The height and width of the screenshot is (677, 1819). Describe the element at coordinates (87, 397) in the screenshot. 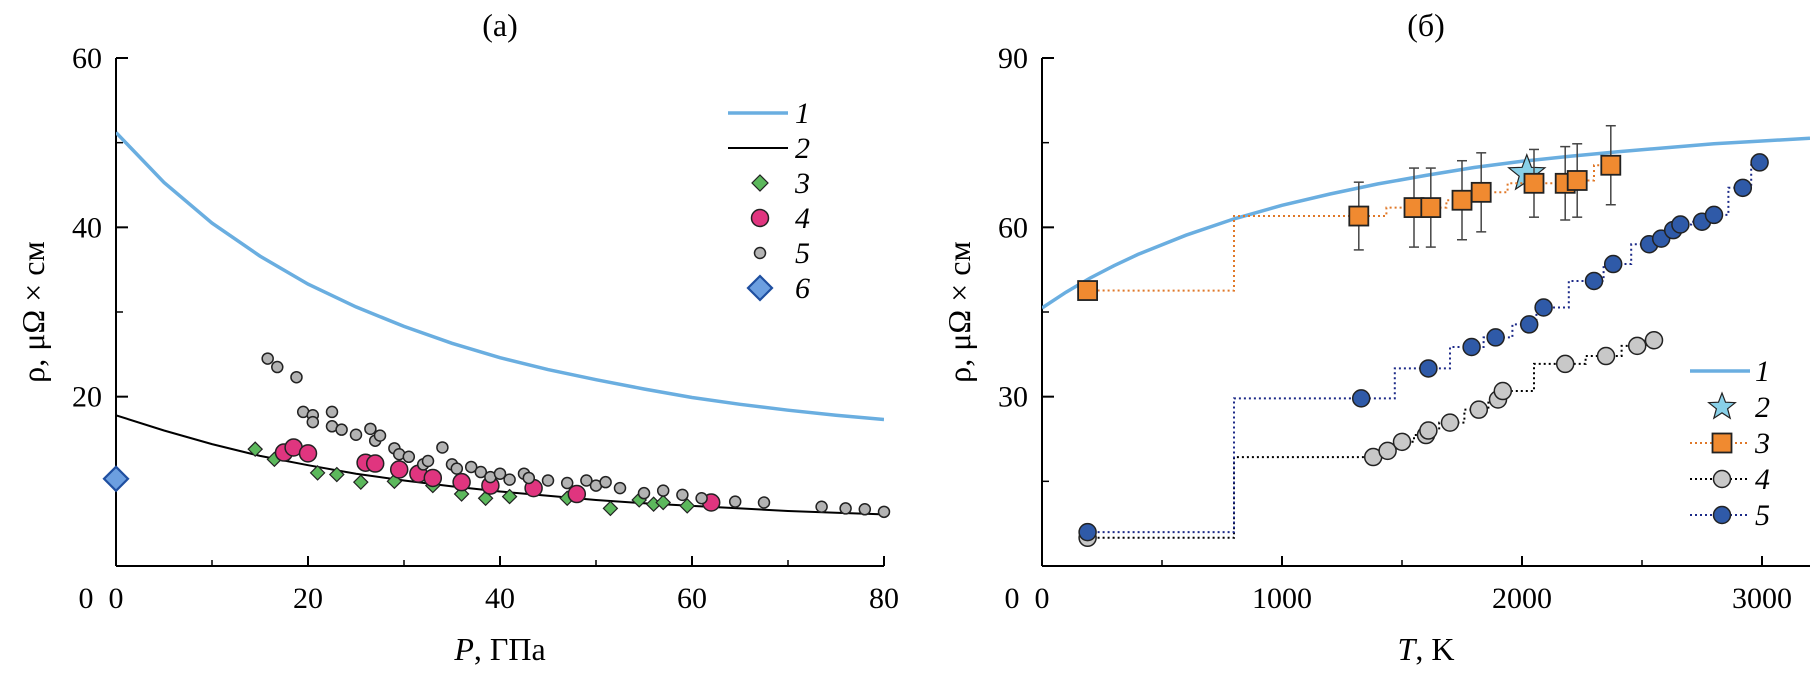

I see `y-tick-label: 20` at that location.